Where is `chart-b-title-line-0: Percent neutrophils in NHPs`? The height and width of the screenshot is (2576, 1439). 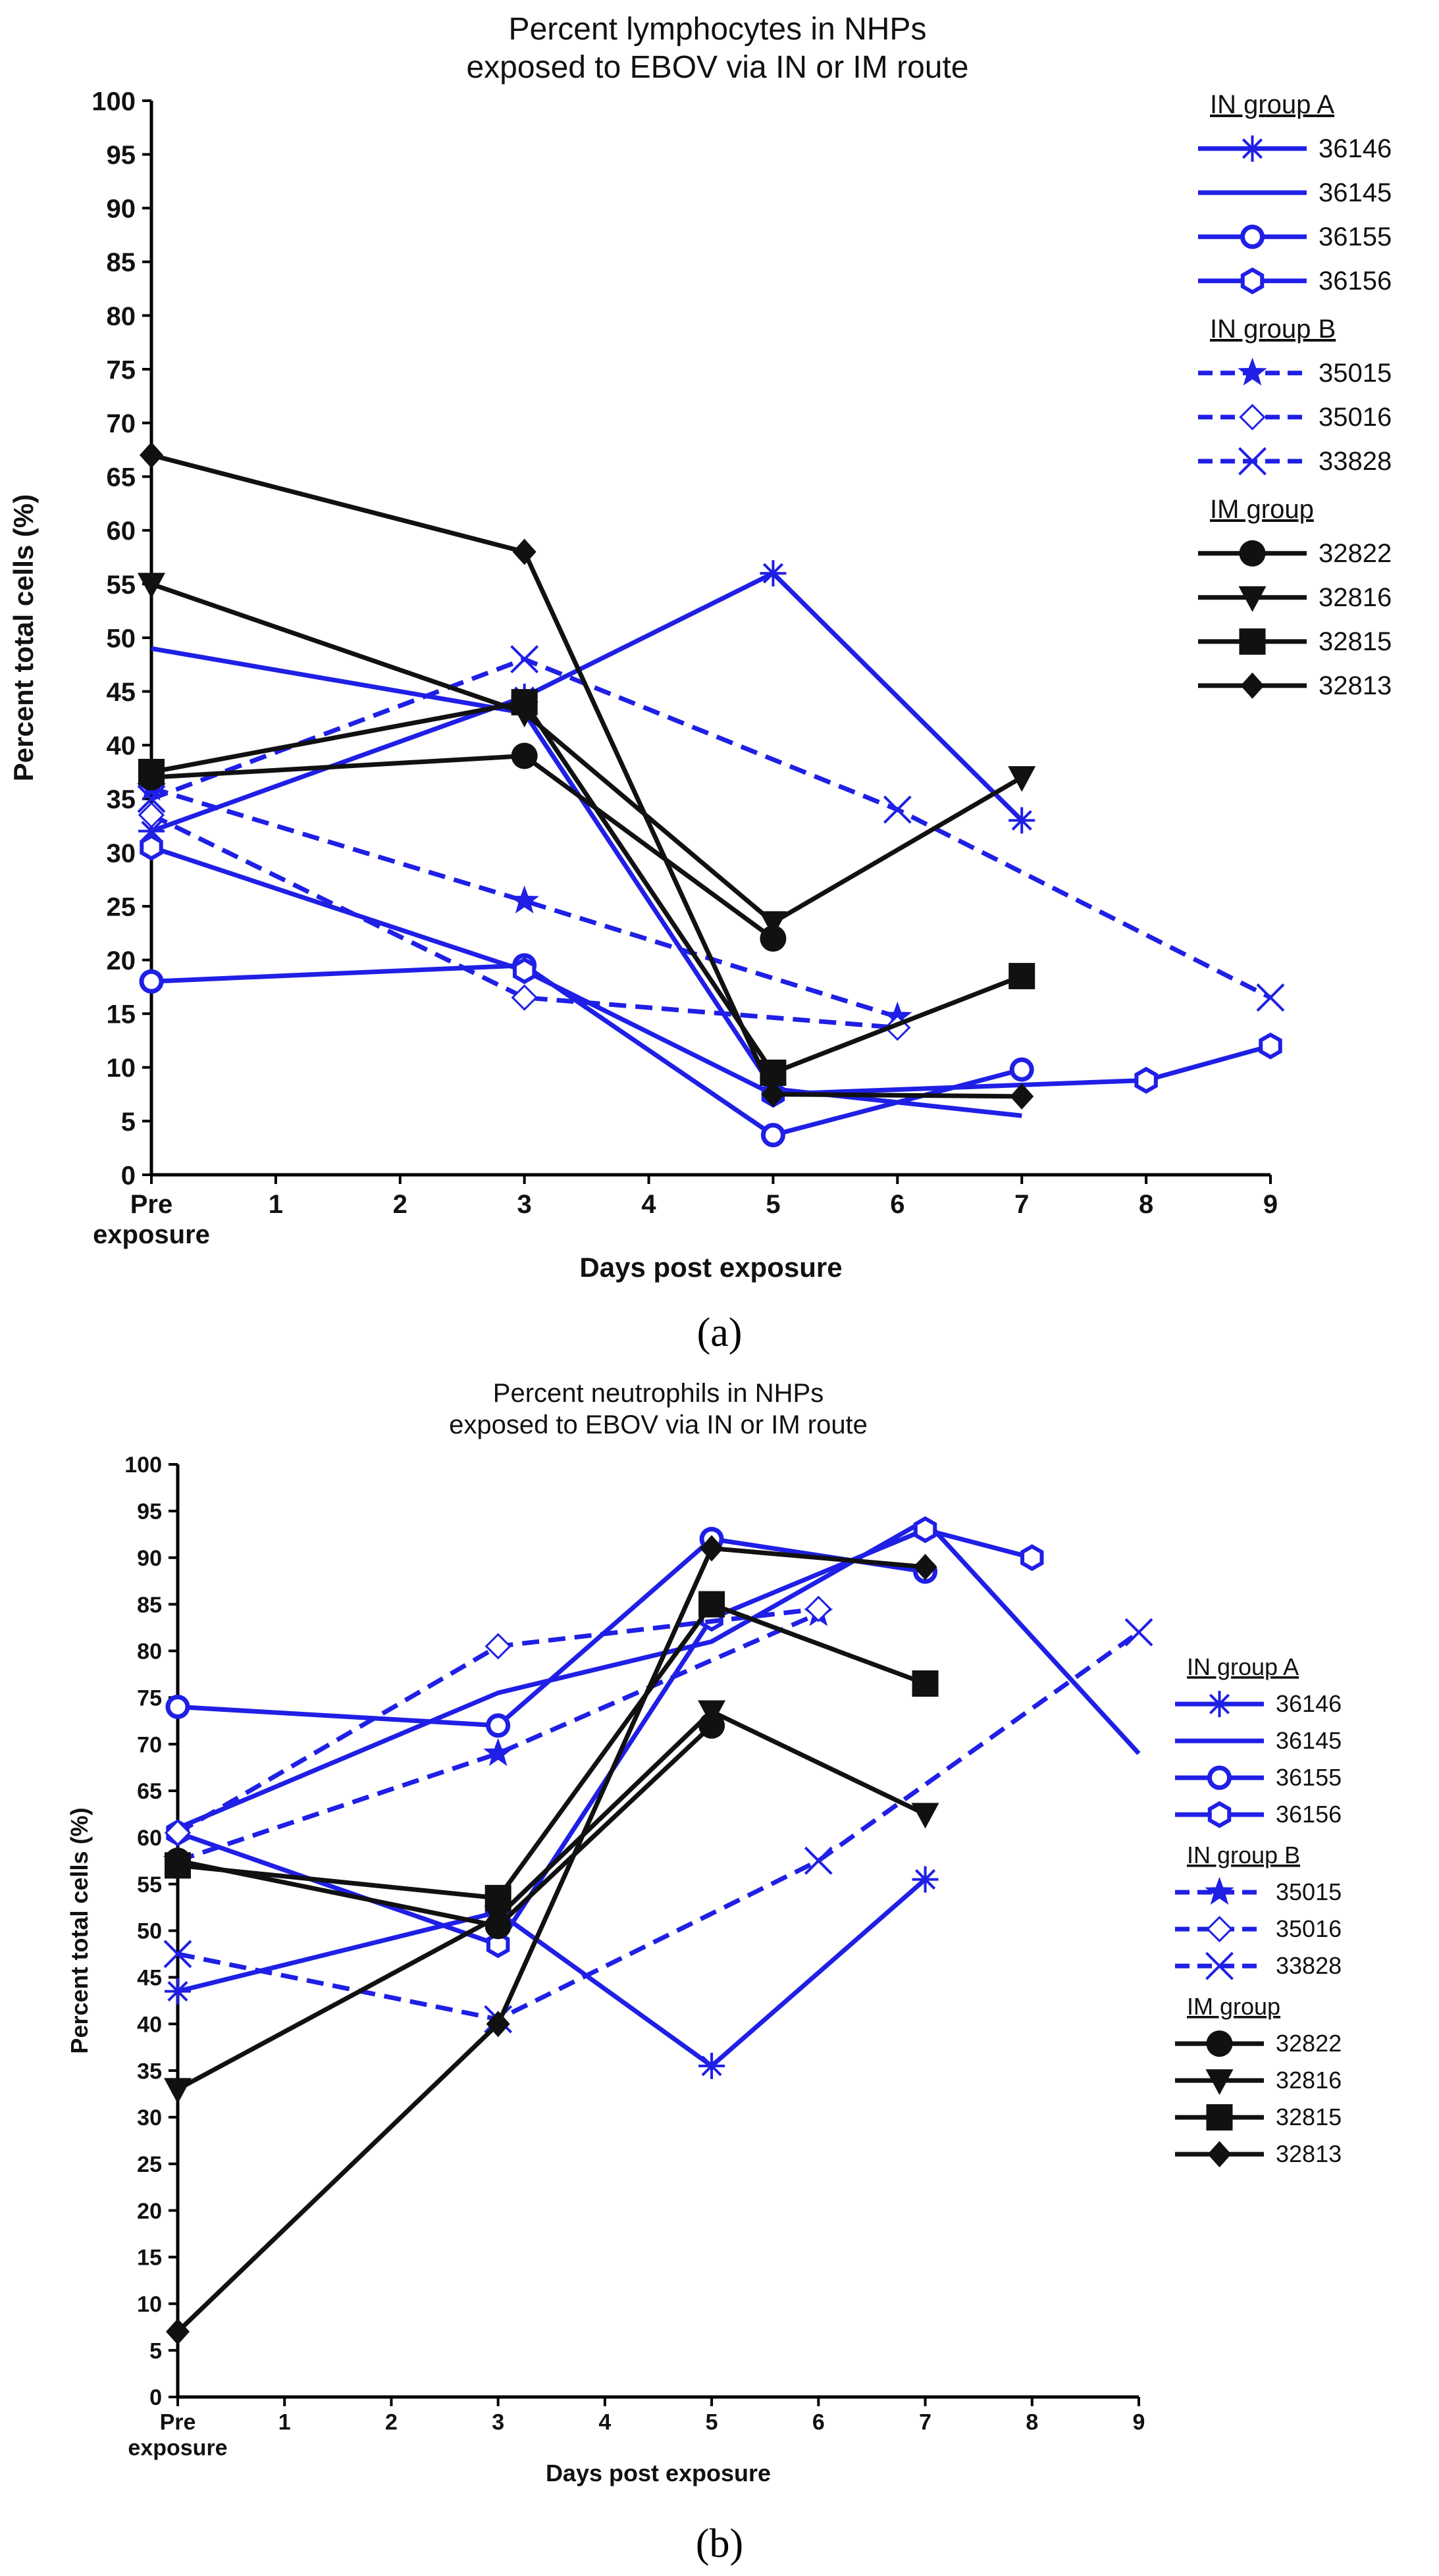
chart-b-title-line-0: Percent neutrophils in NHPs is located at coordinates (658, 1393).